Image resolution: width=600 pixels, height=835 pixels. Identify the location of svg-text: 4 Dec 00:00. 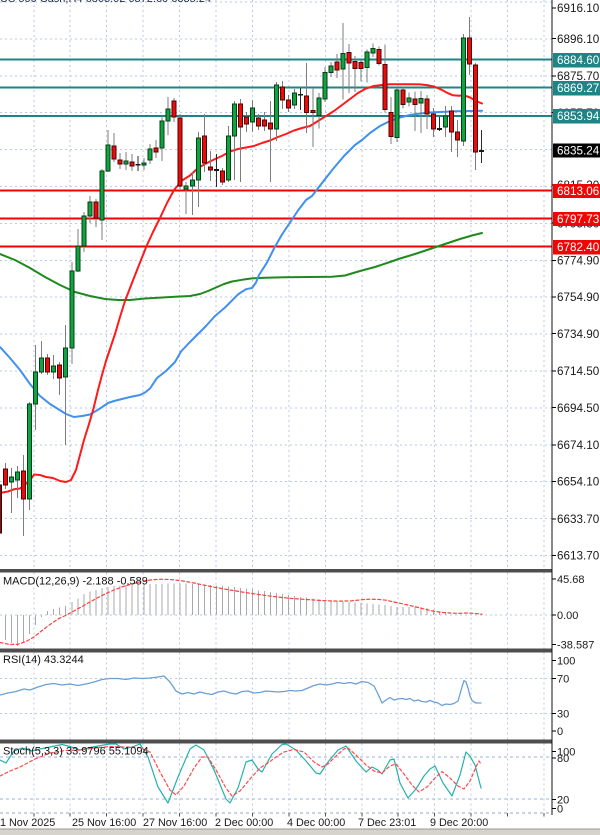
(316, 823).